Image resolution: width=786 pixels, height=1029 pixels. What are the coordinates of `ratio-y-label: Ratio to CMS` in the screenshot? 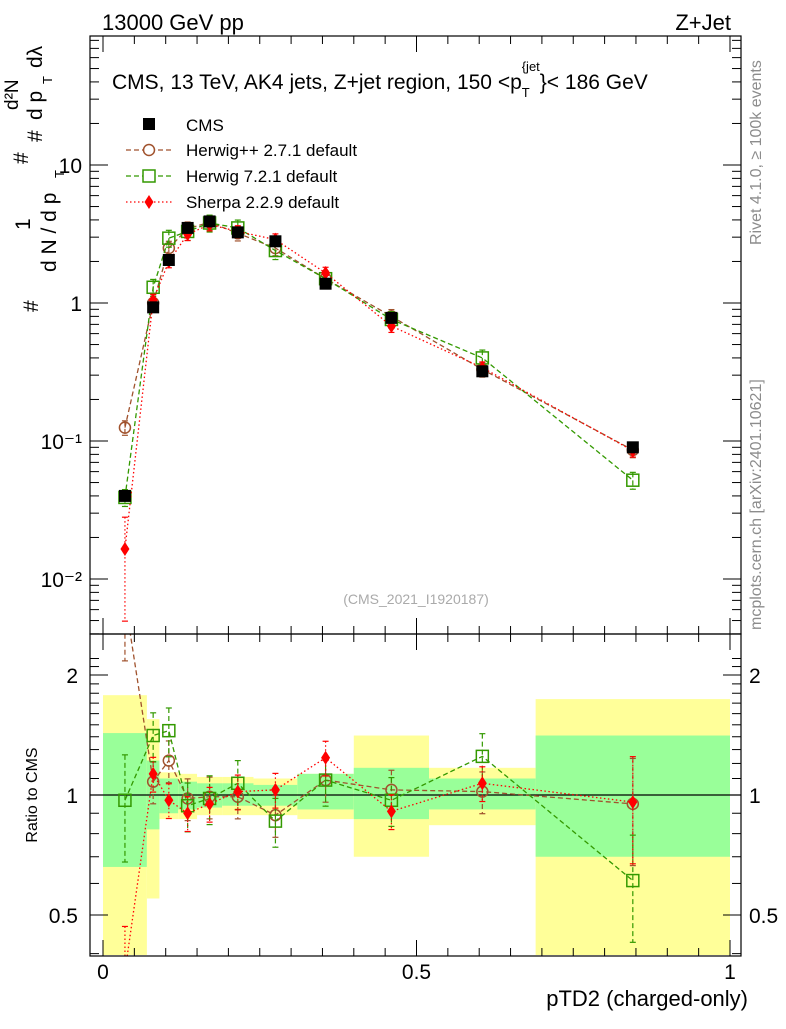 It's located at (32, 794).